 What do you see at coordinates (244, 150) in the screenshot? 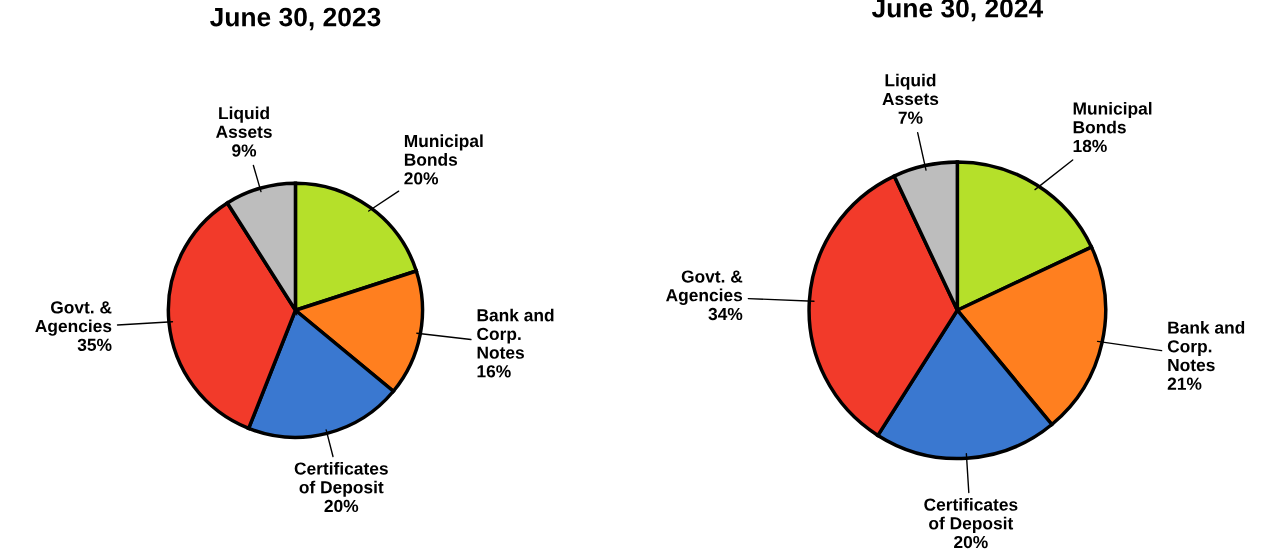
I see `data-label: 9%` at bounding box center [244, 150].